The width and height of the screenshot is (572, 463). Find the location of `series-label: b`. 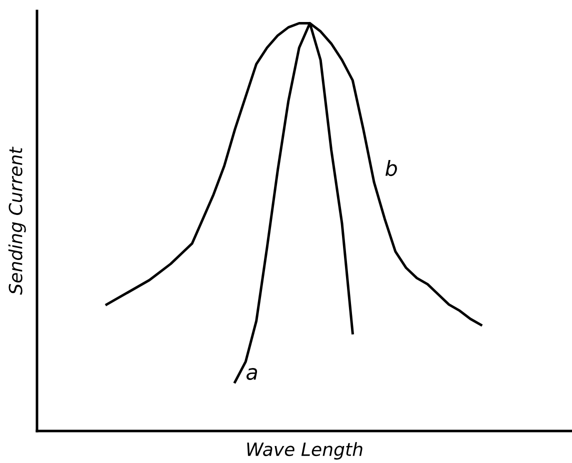

series-label: b is located at coordinates (391, 168).